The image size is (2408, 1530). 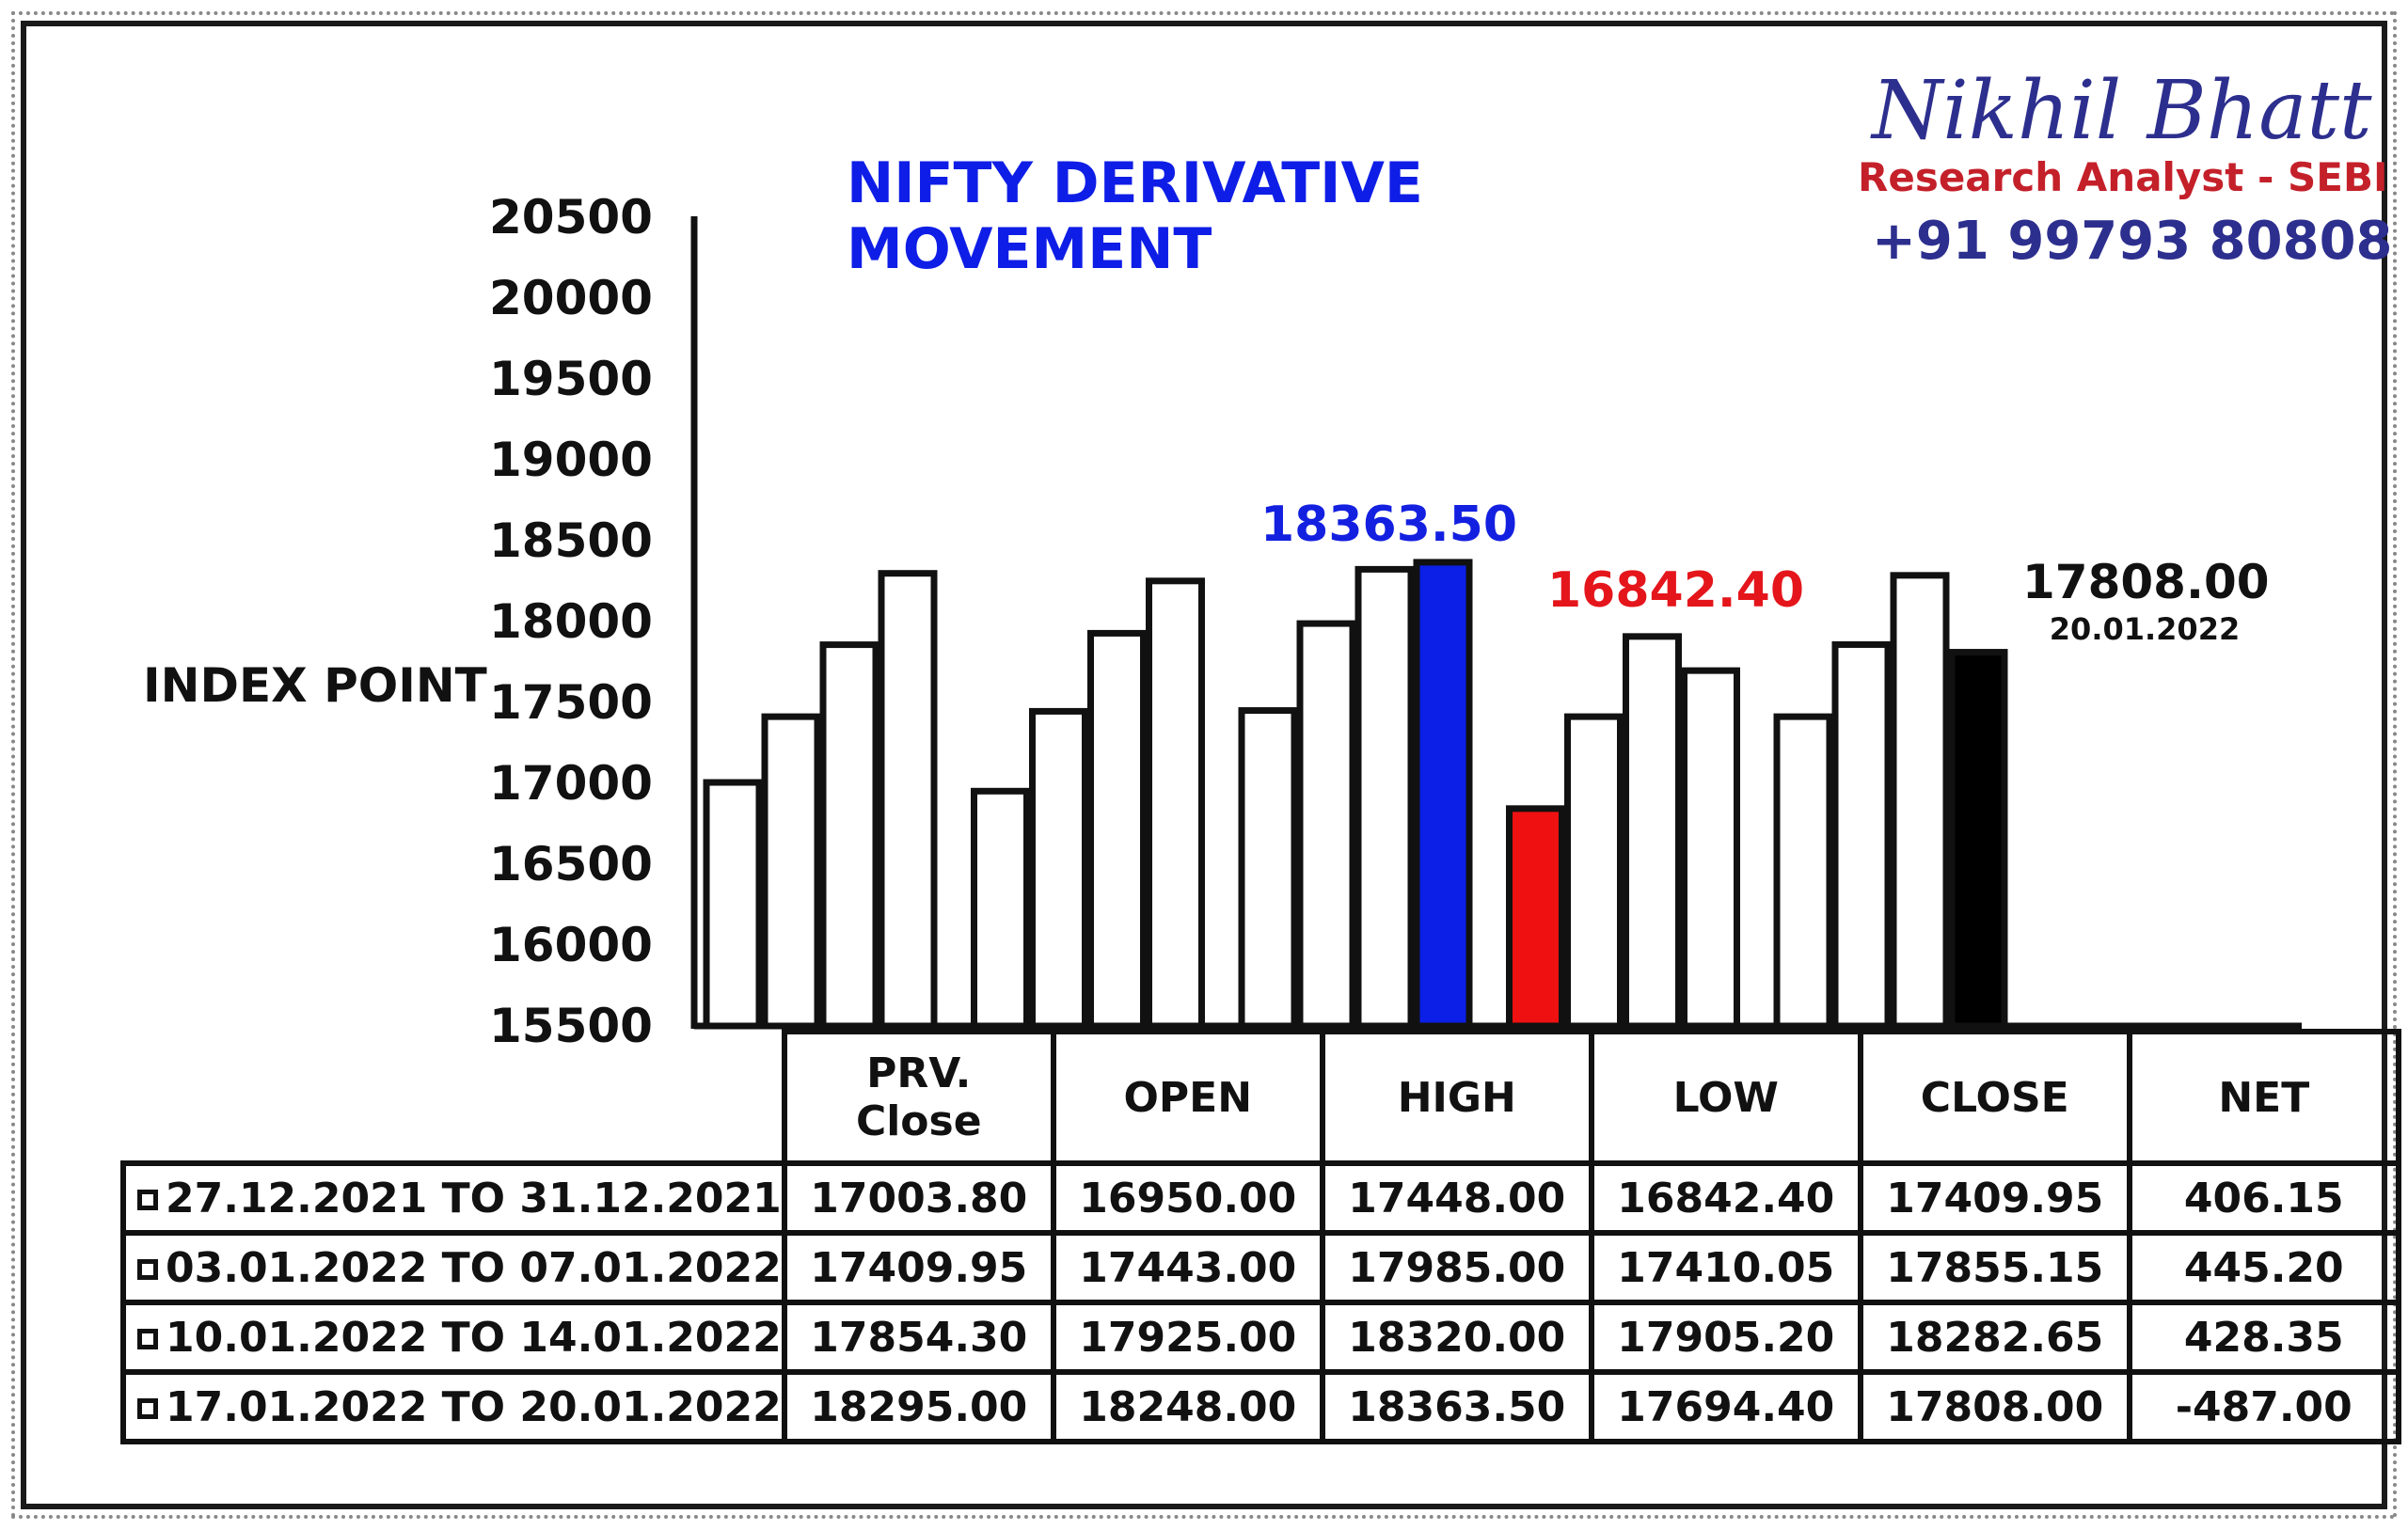 What do you see at coordinates (571, 864) in the screenshot?
I see `y-tick-label: 16500` at bounding box center [571, 864].